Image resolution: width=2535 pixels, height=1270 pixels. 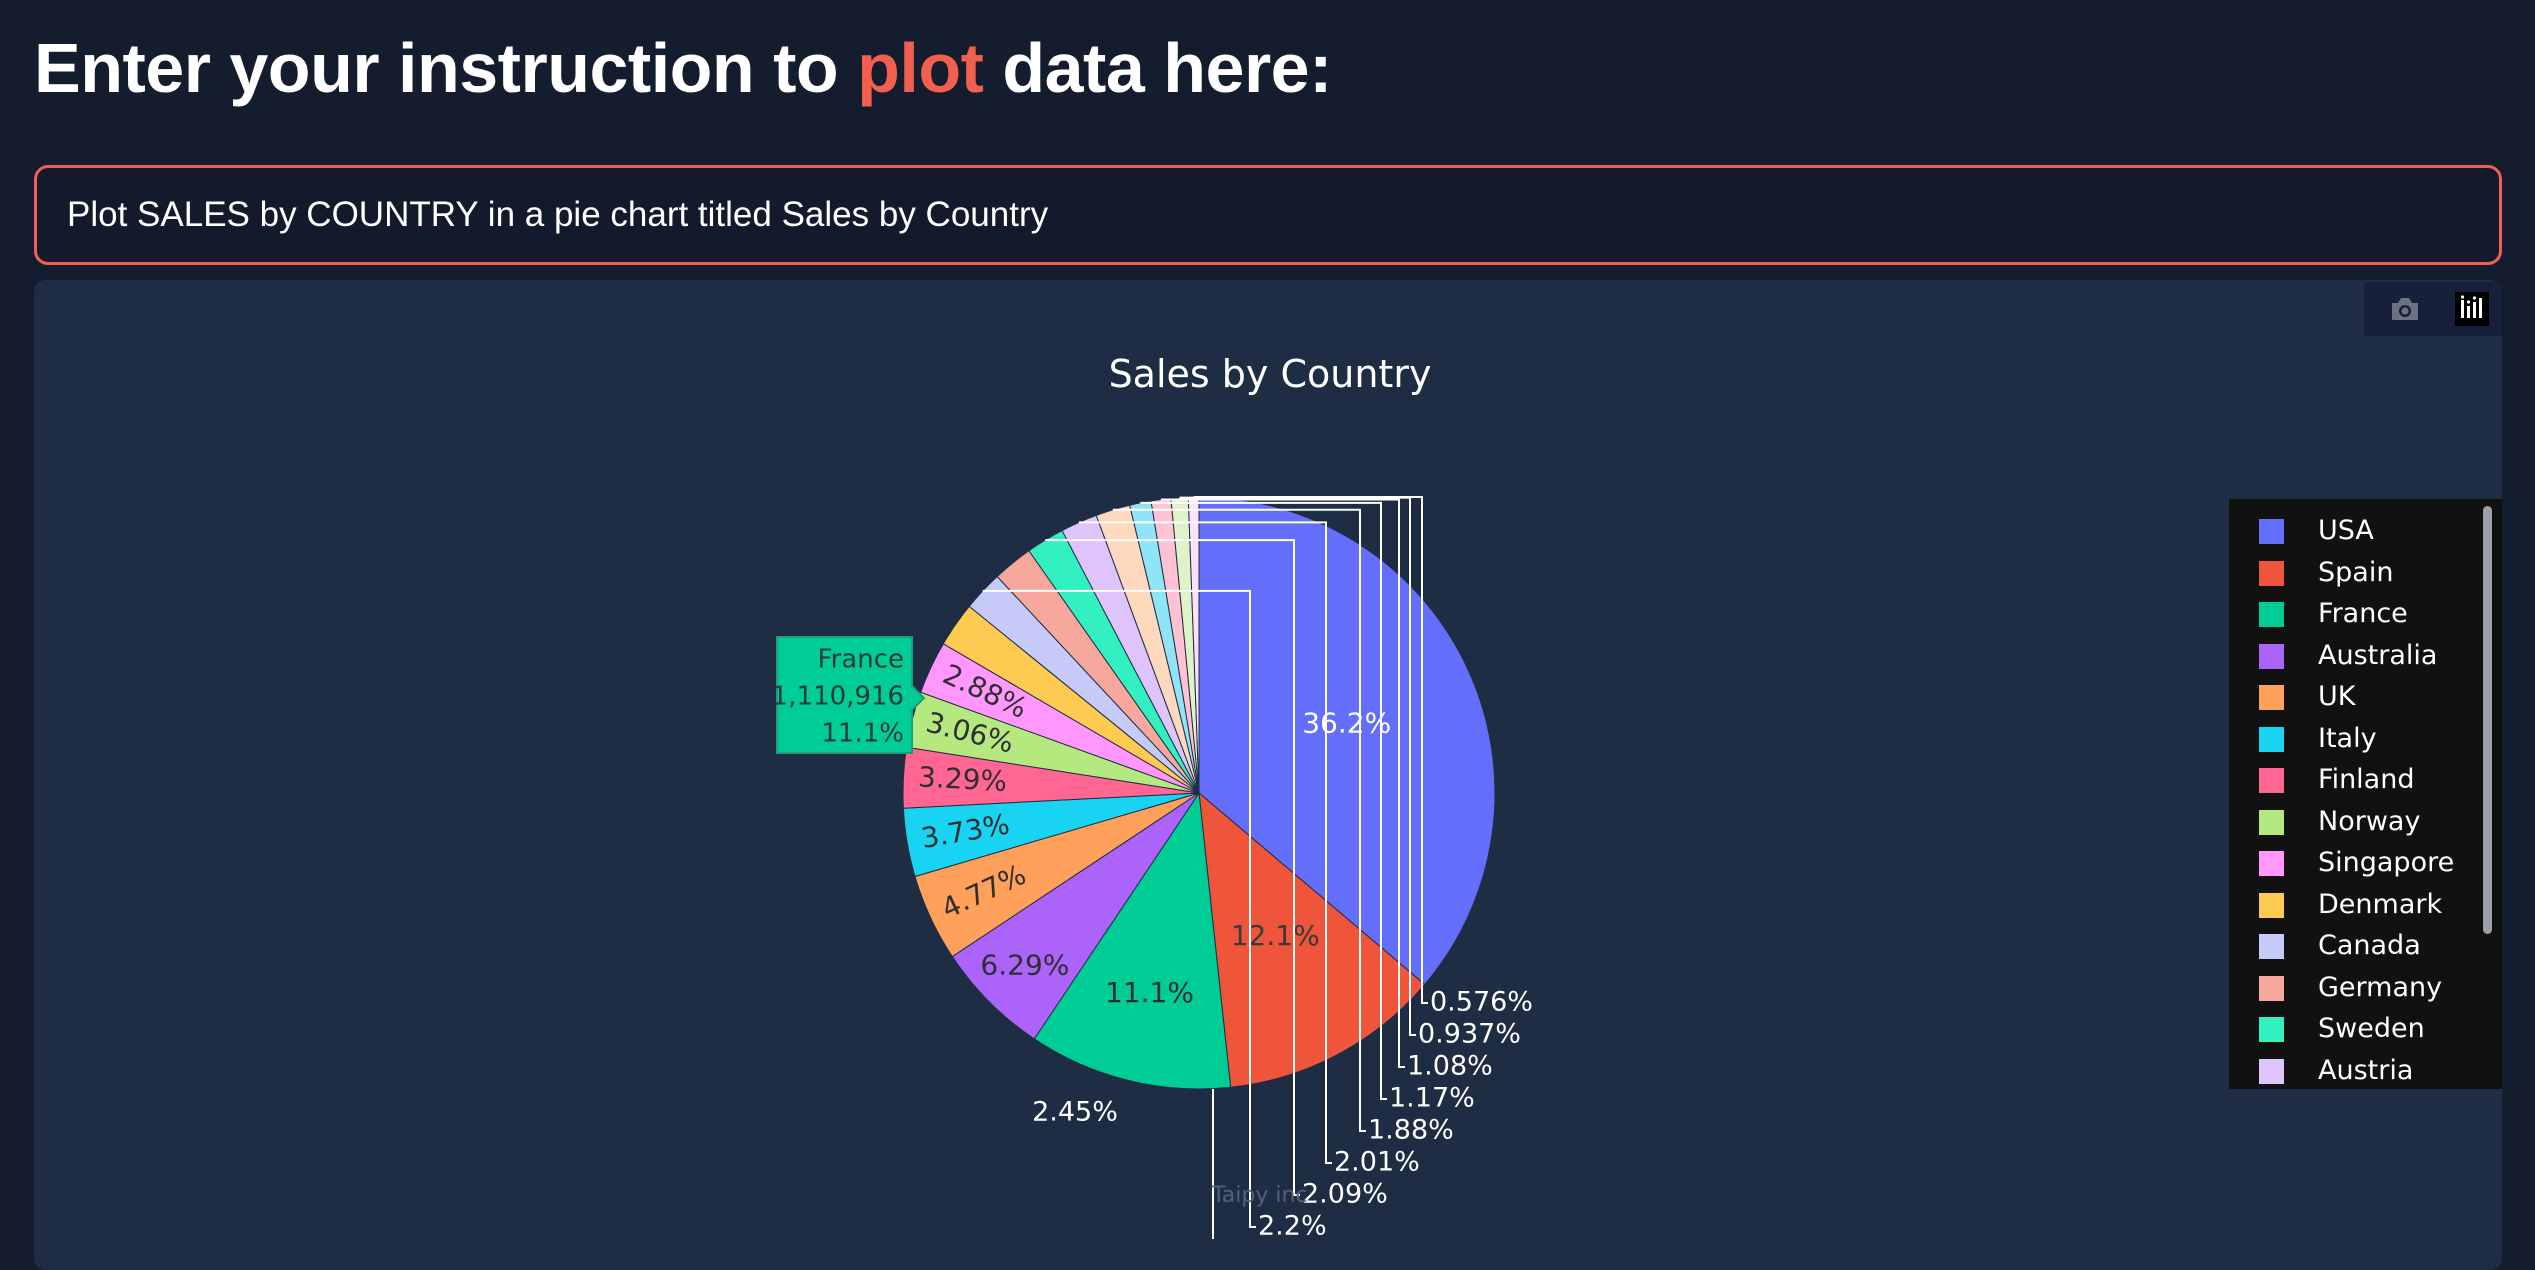 I want to click on legend-label: Denmark, so click(x=2380, y=904).